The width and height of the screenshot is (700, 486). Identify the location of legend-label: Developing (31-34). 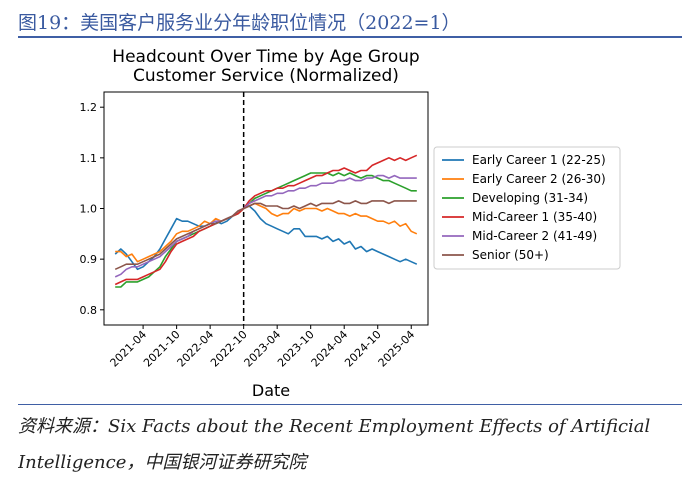
(530, 198).